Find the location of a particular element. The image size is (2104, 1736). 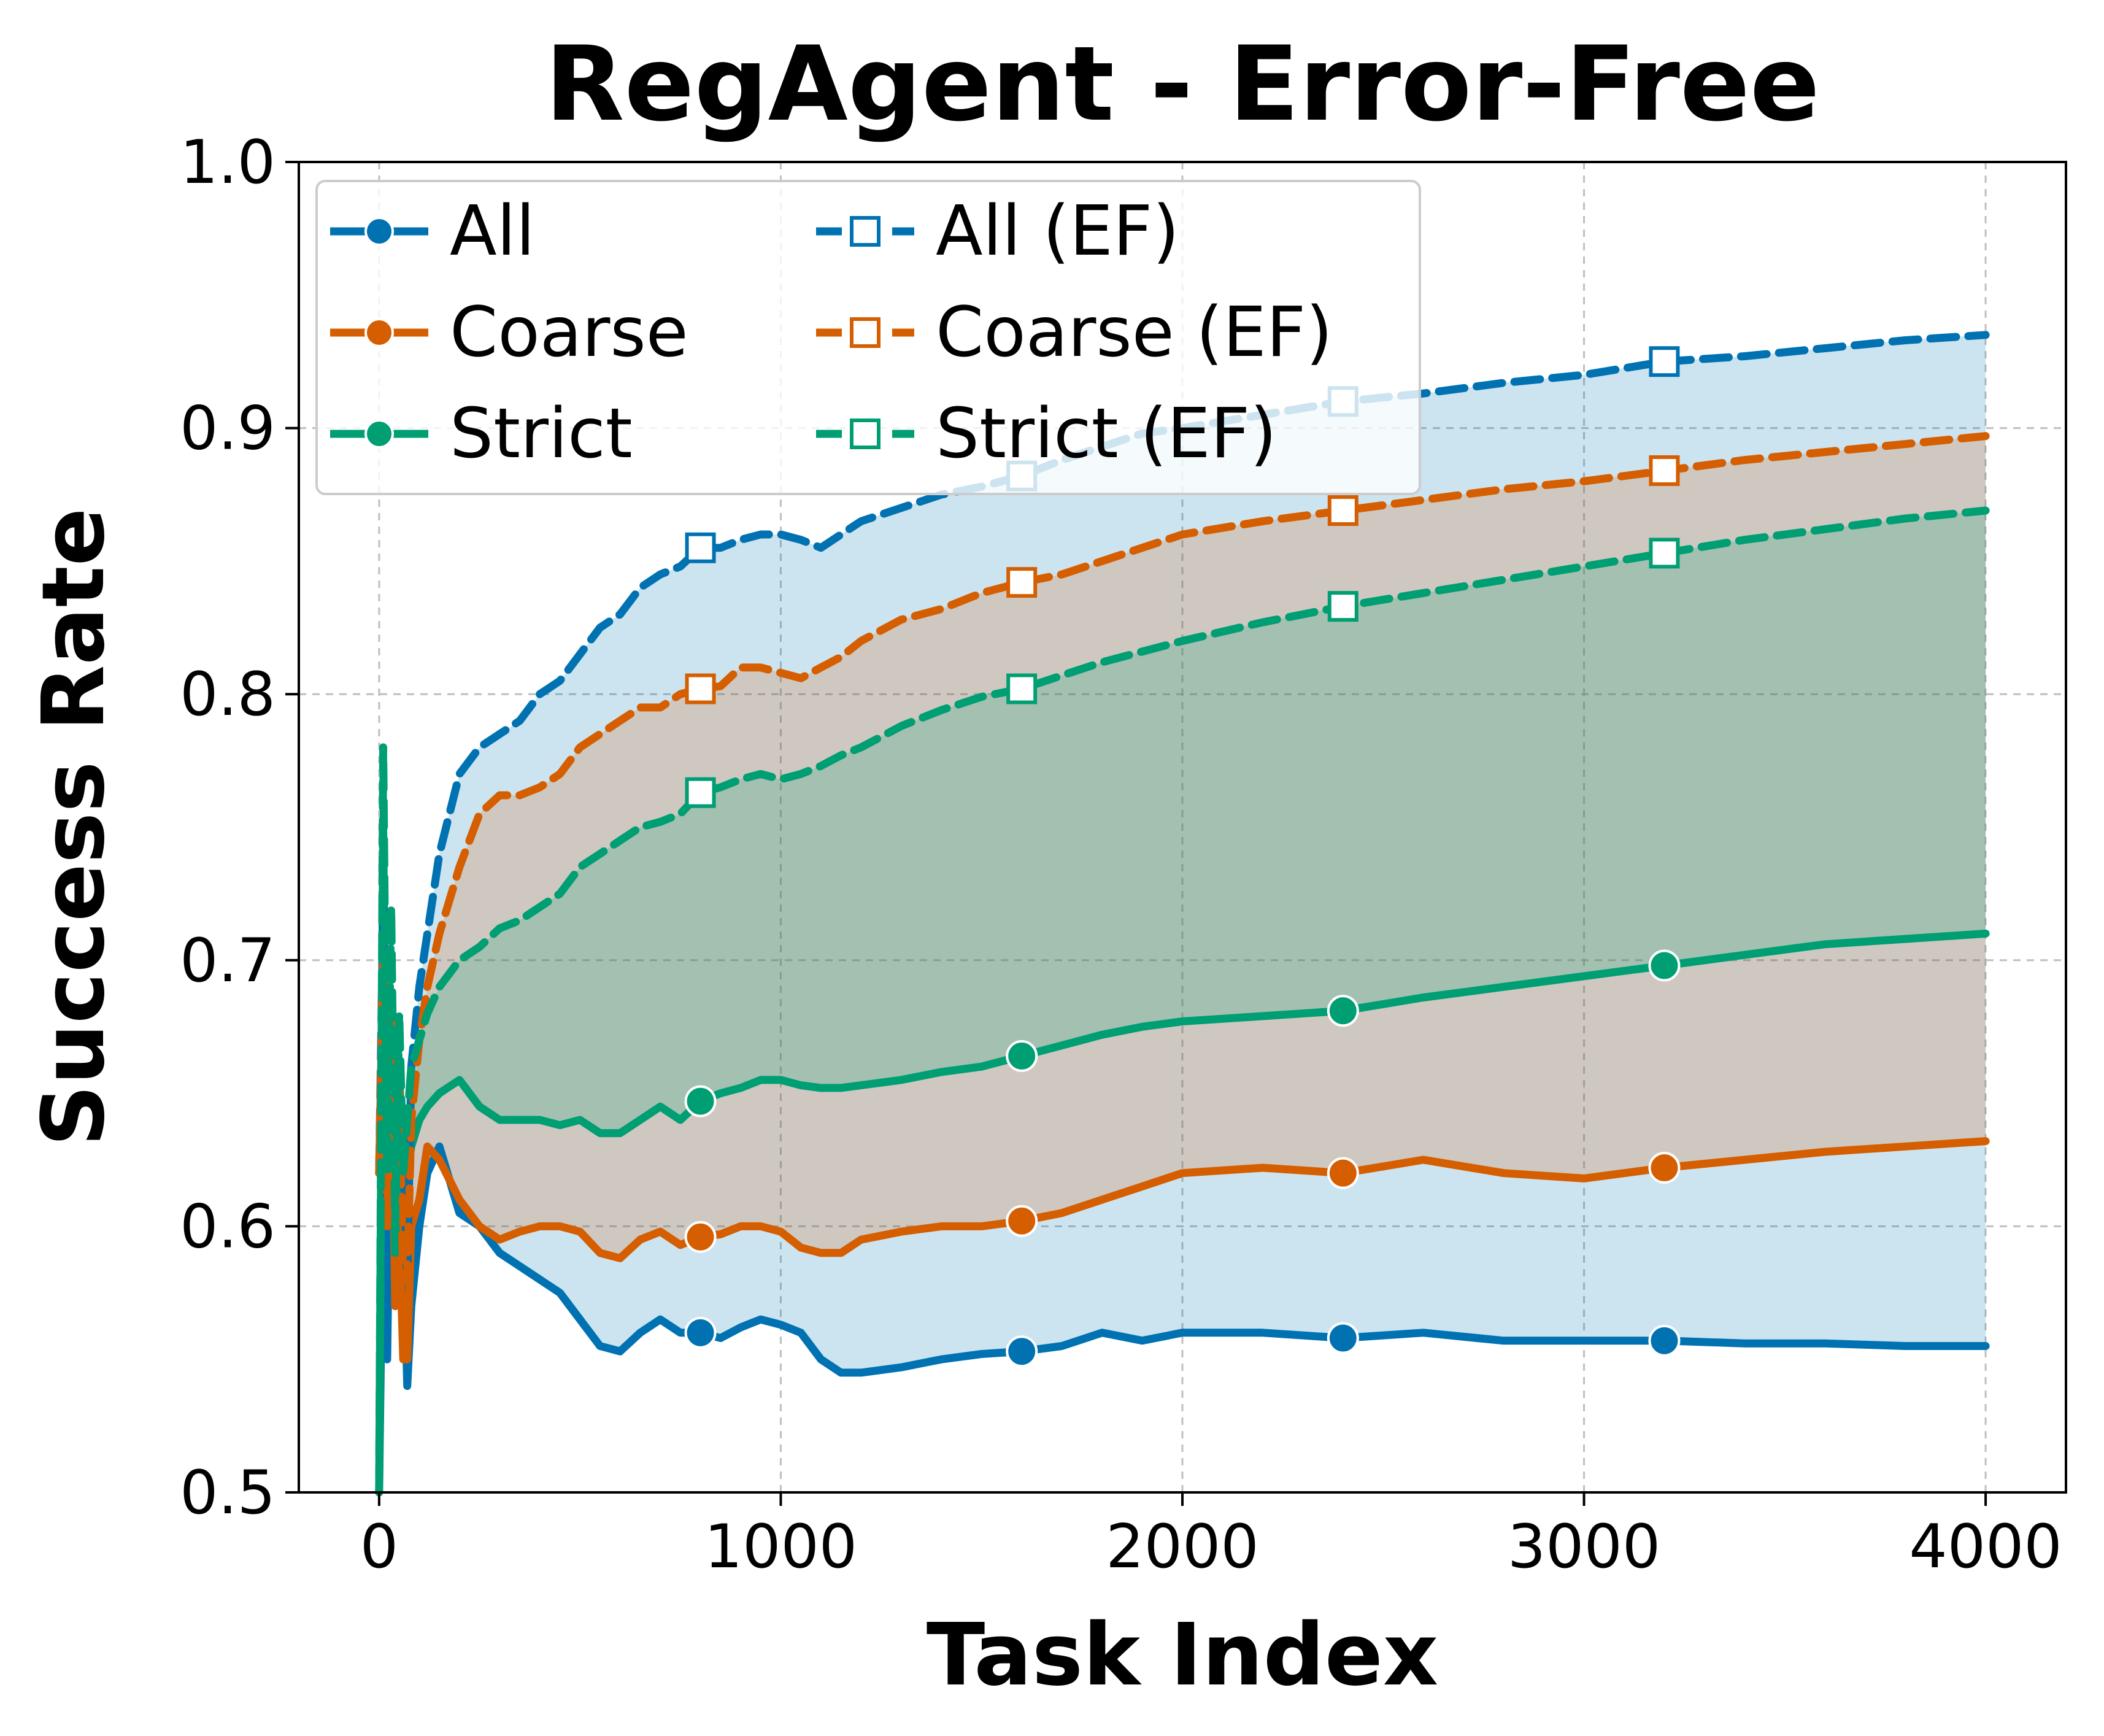

x-axis-ticks: 0 1000 2000 3000 4000 is located at coordinates (1211, 1537).